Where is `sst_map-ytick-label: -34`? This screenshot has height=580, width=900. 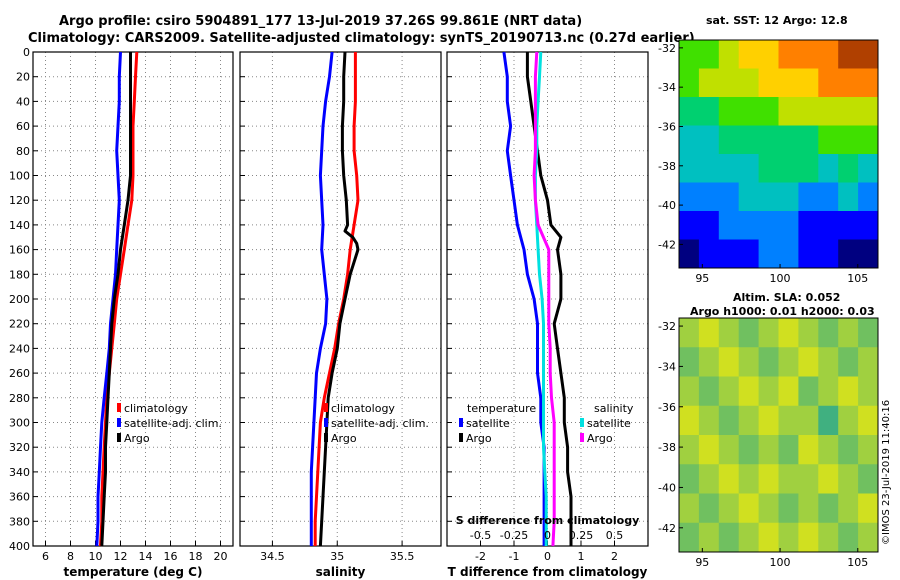
sst_map-ytick-label: -34 is located at coordinates (667, 87).